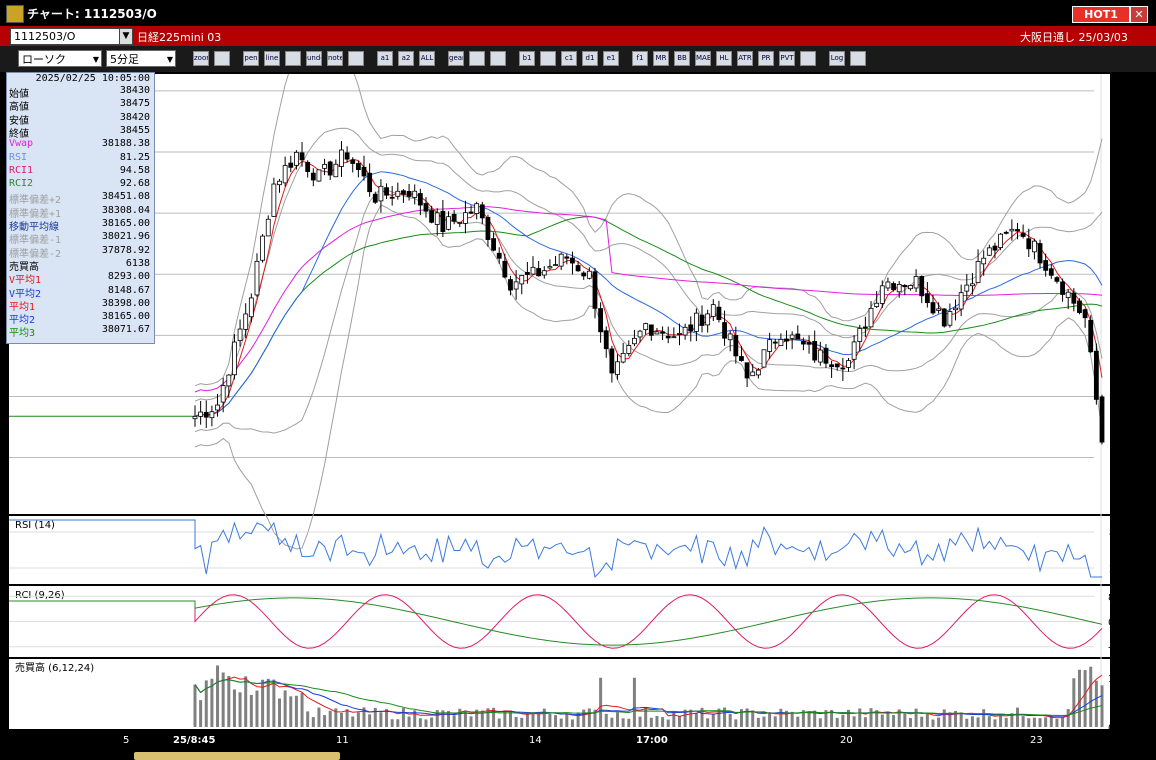 This screenshot has width=1156, height=760. Describe the element at coordinates (385, 58) in the screenshot. I see `tool-a1-button: a1` at that location.